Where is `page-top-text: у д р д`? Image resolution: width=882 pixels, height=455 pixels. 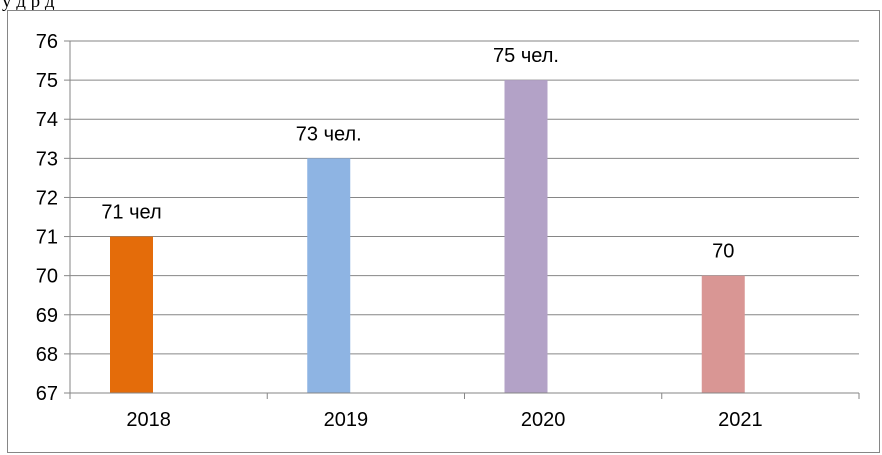 page-top-text: у д р д is located at coordinates (28, 6).